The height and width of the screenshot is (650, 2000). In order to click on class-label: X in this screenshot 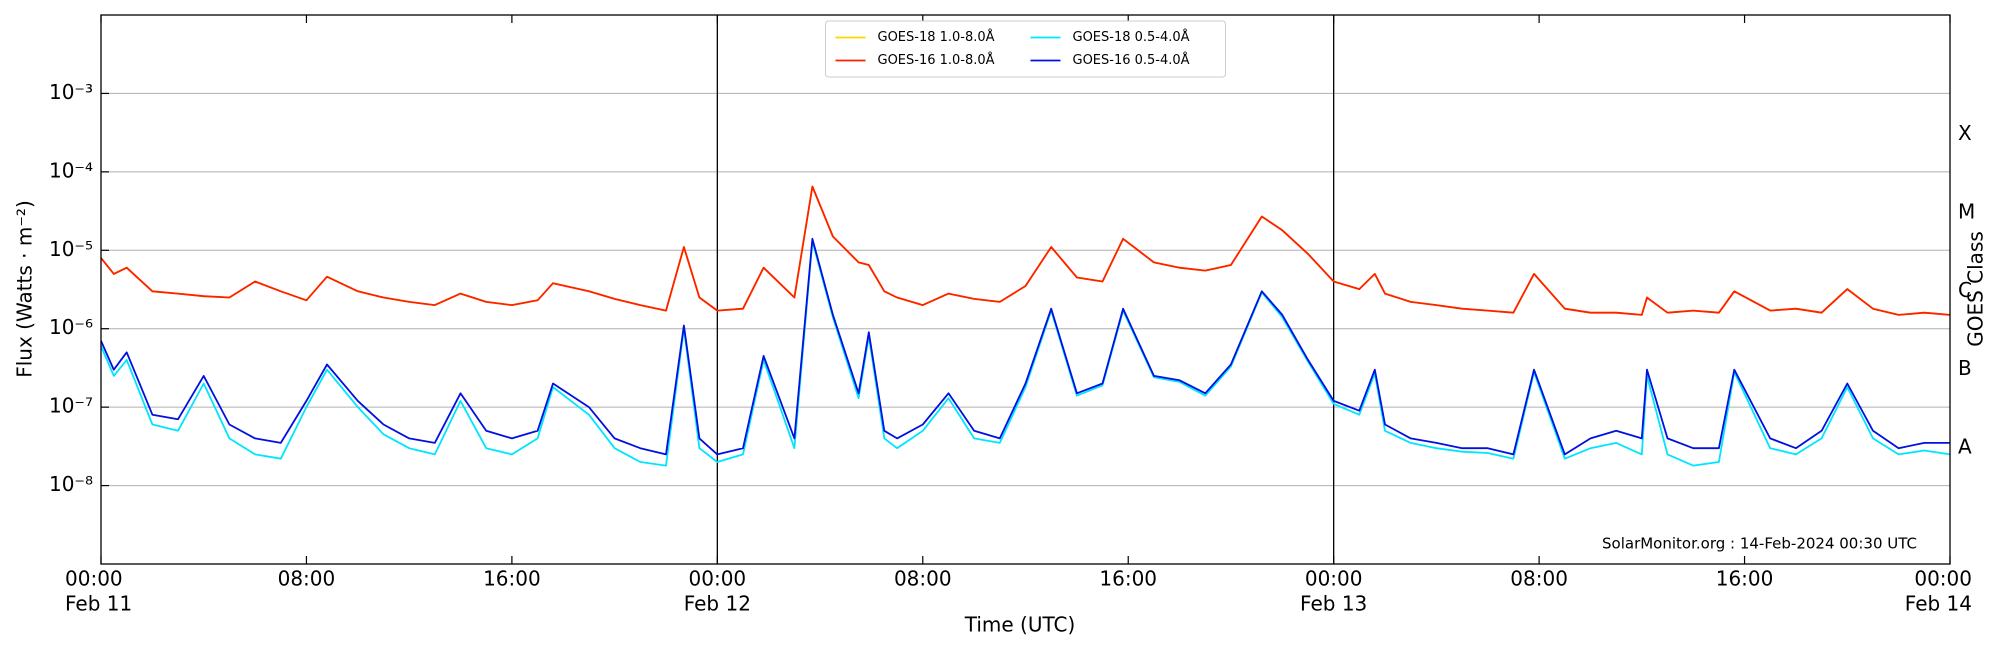, I will do `click(1965, 133)`.